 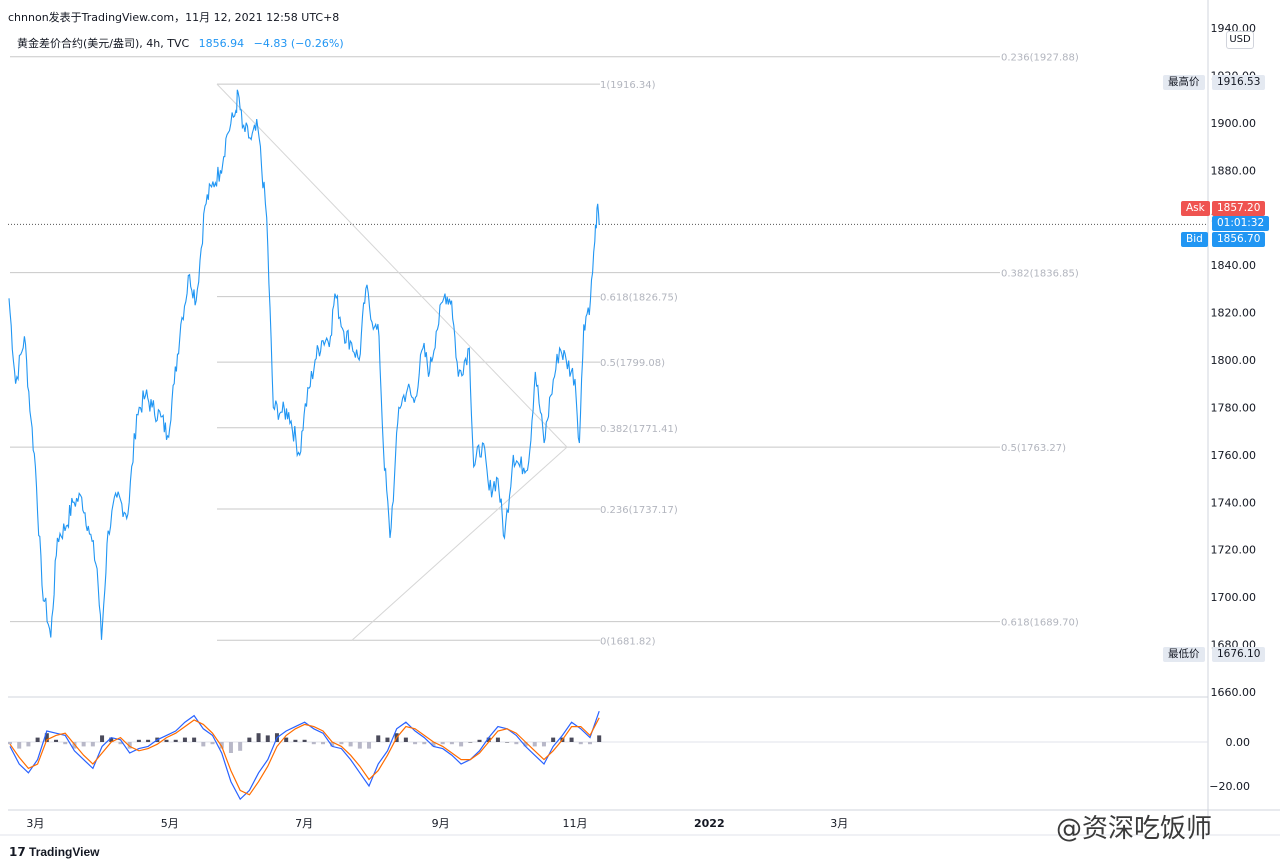 I want to click on high-label: 最高价, so click(x=1184, y=82).